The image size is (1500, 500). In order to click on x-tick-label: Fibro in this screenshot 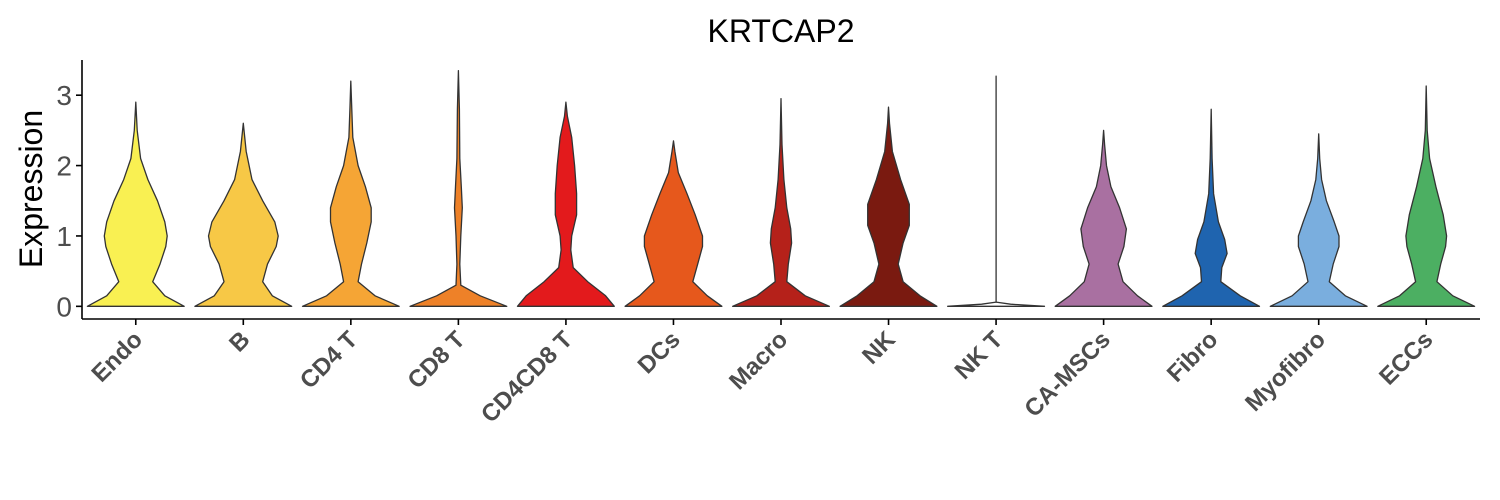, I will do `click(1193, 357)`.